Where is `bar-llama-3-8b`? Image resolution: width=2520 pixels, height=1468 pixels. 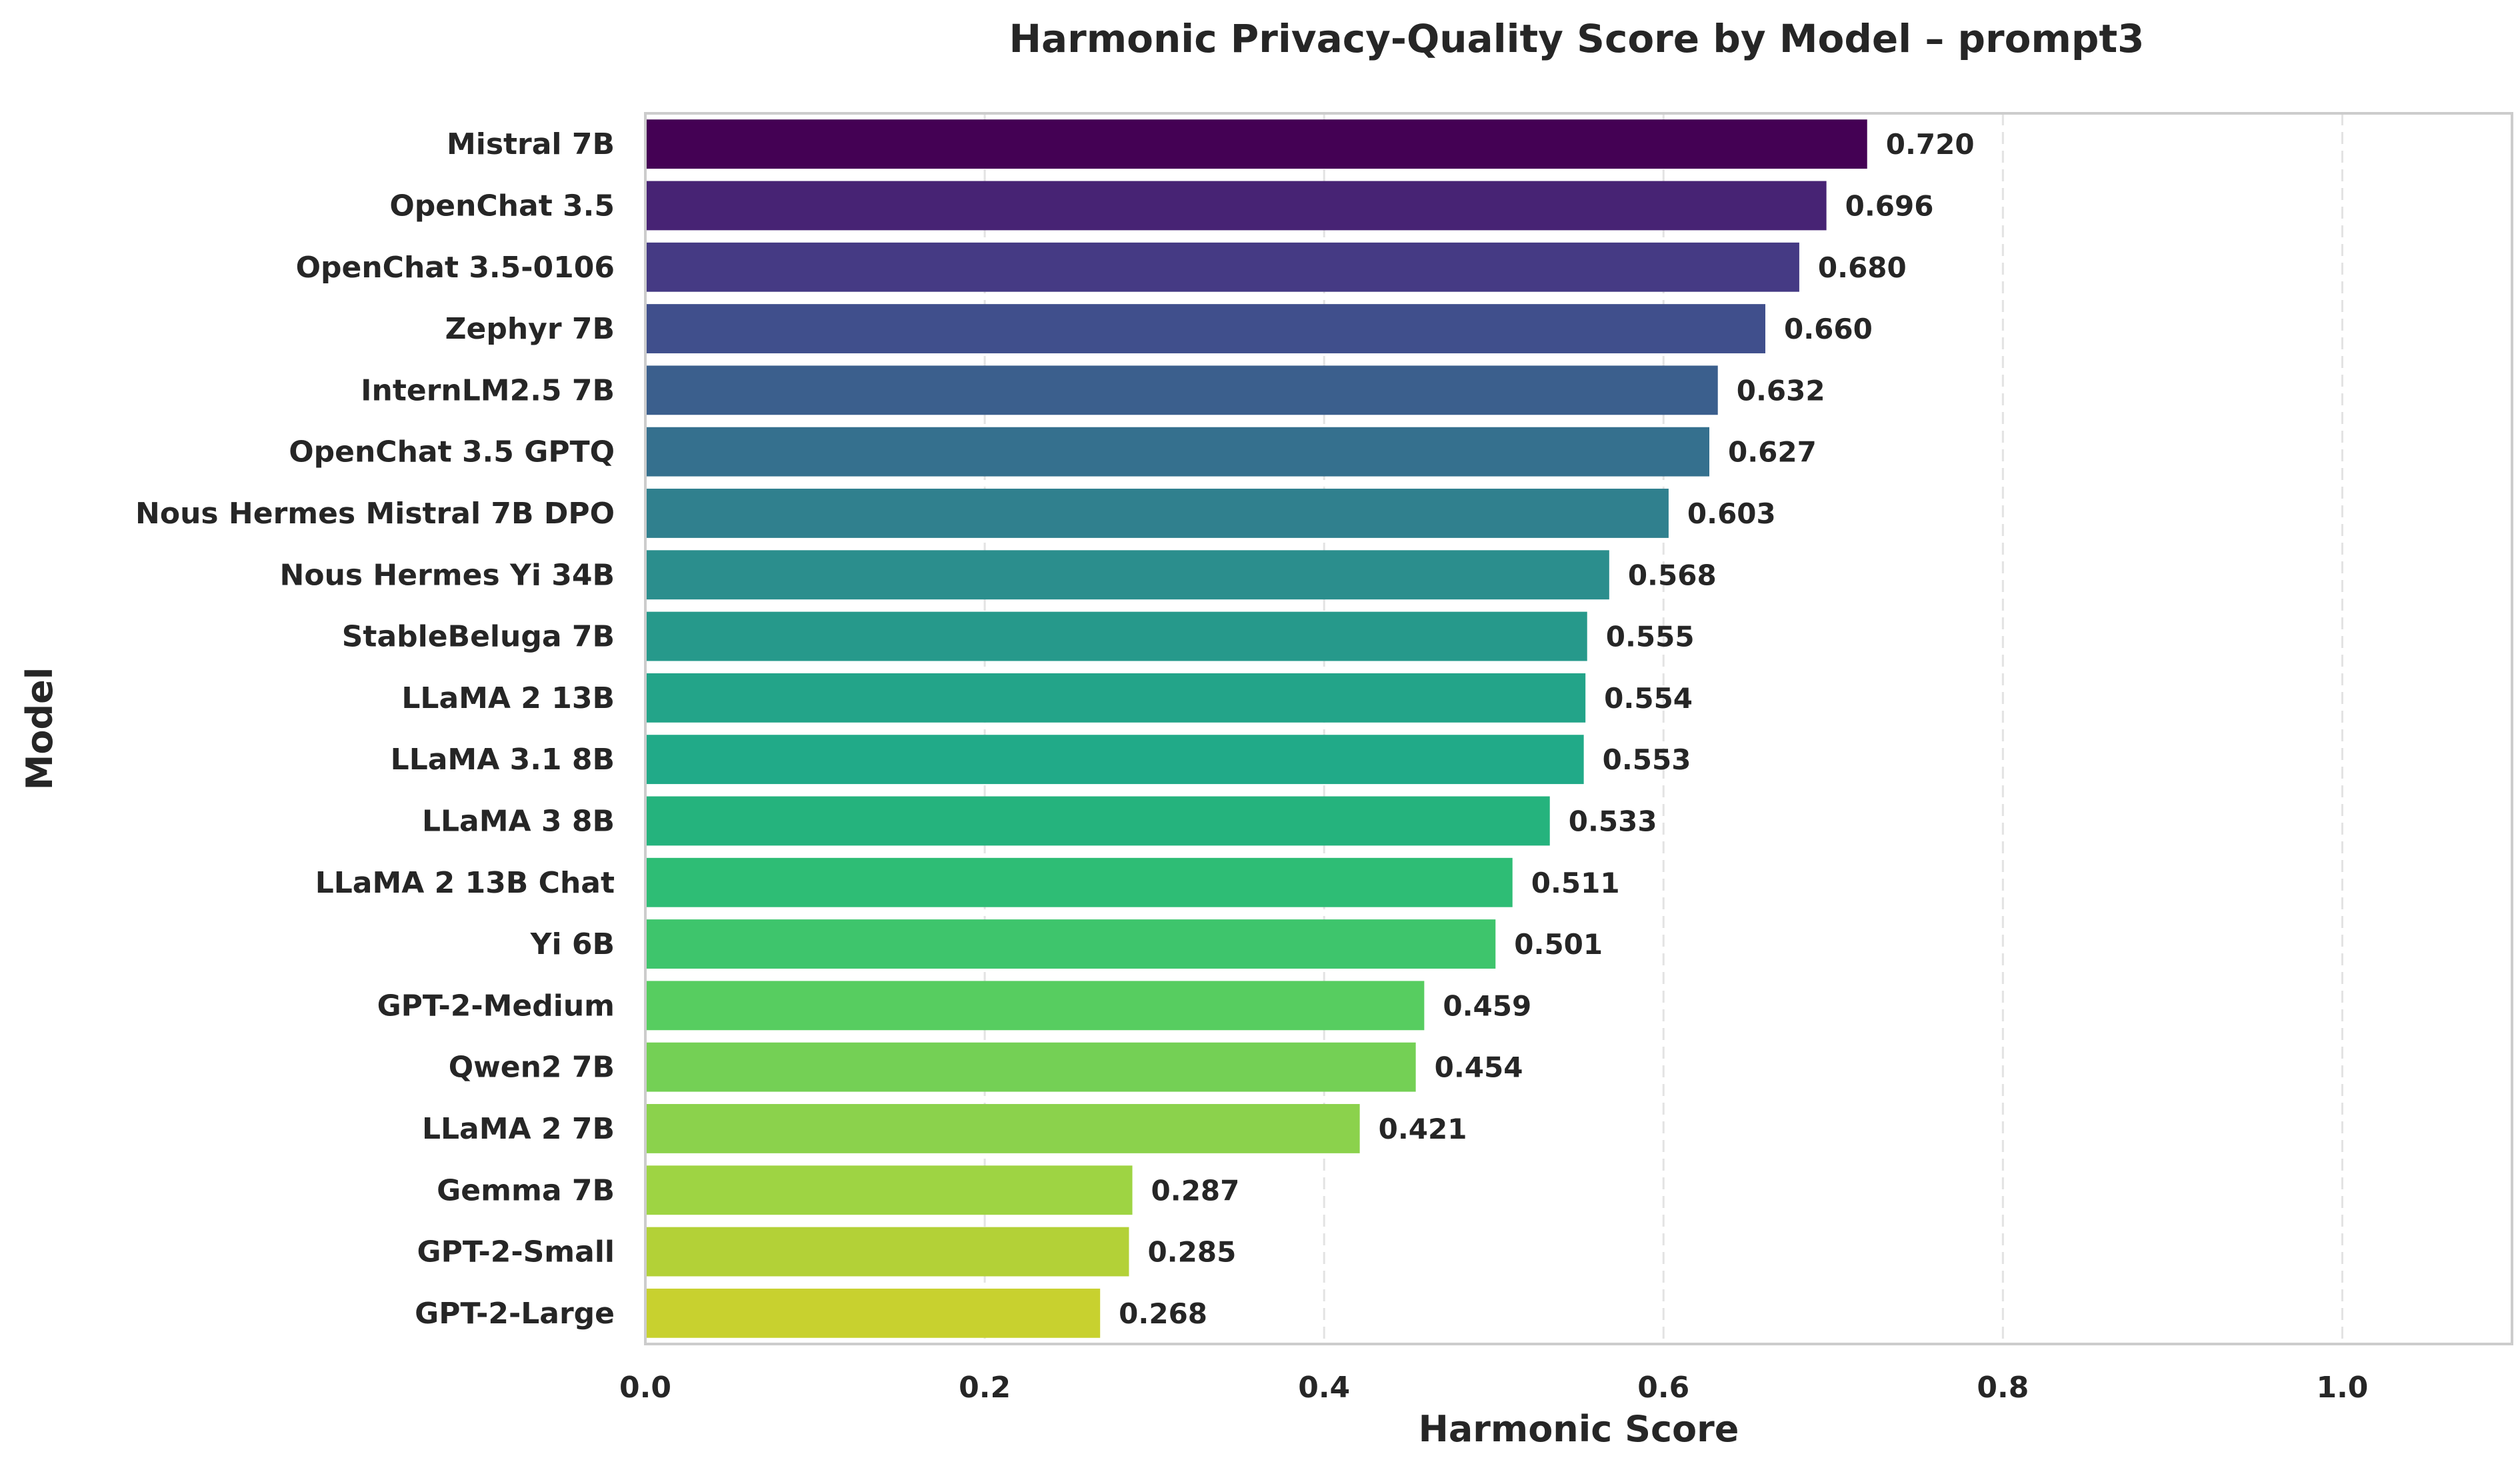 bar-llama-3-8b is located at coordinates (1097, 821).